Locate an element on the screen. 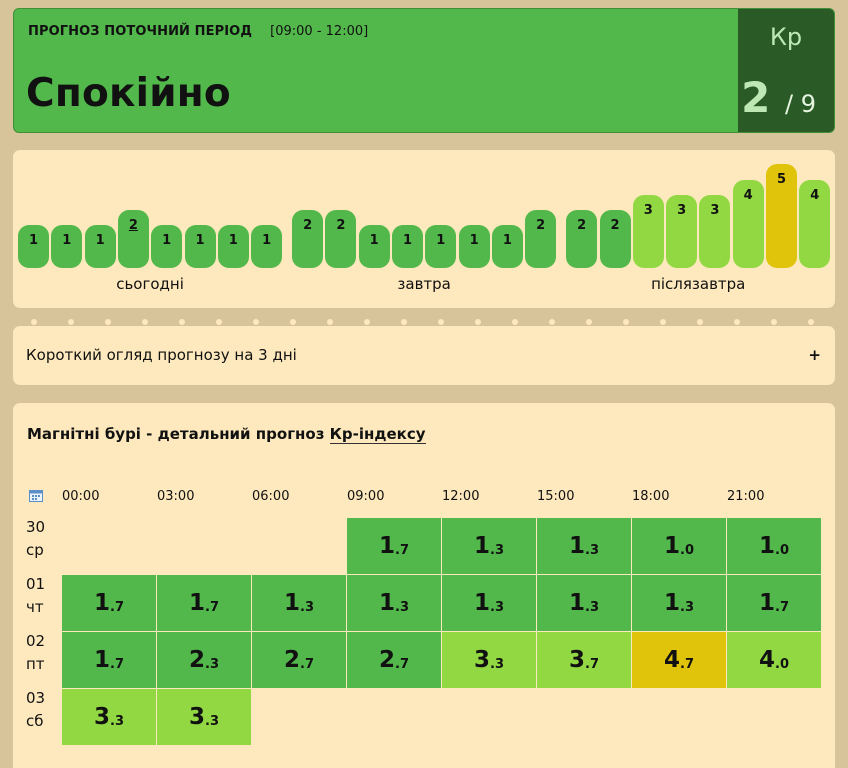 Image resolution: width=848 pixels, height=768 pixels. day-label: завтра is located at coordinates (424, 284).